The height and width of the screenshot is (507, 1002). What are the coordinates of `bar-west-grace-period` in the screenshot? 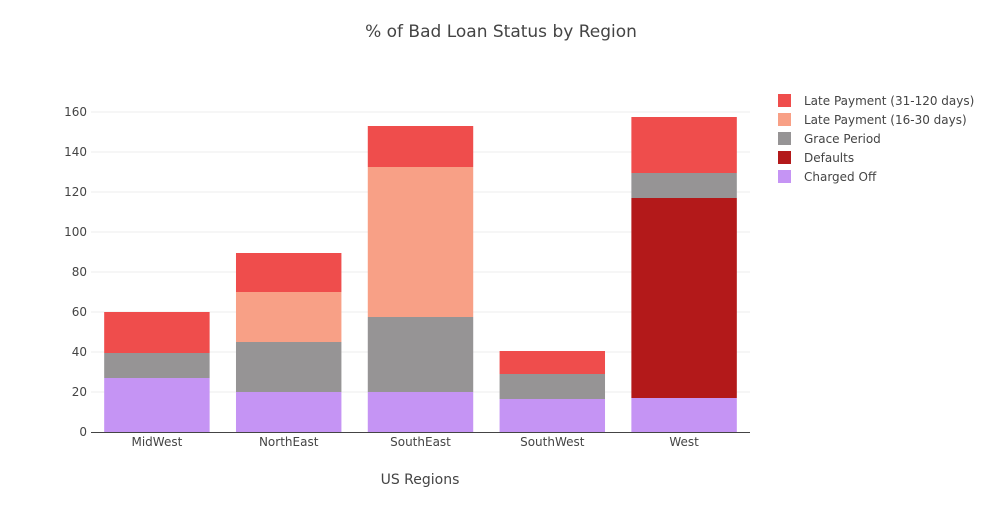 It's located at (684, 185).